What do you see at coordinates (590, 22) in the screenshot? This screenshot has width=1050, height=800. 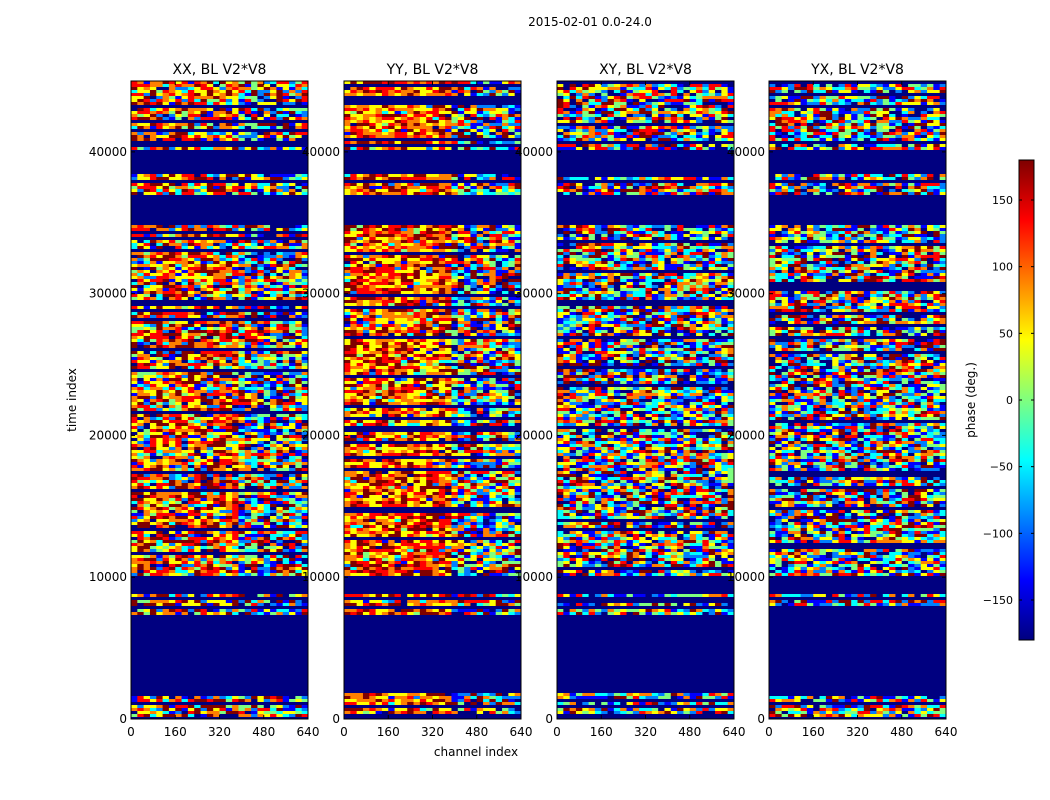 I see `figure-title: 2015-02-01 0.0-24.0` at bounding box center [590, 22].